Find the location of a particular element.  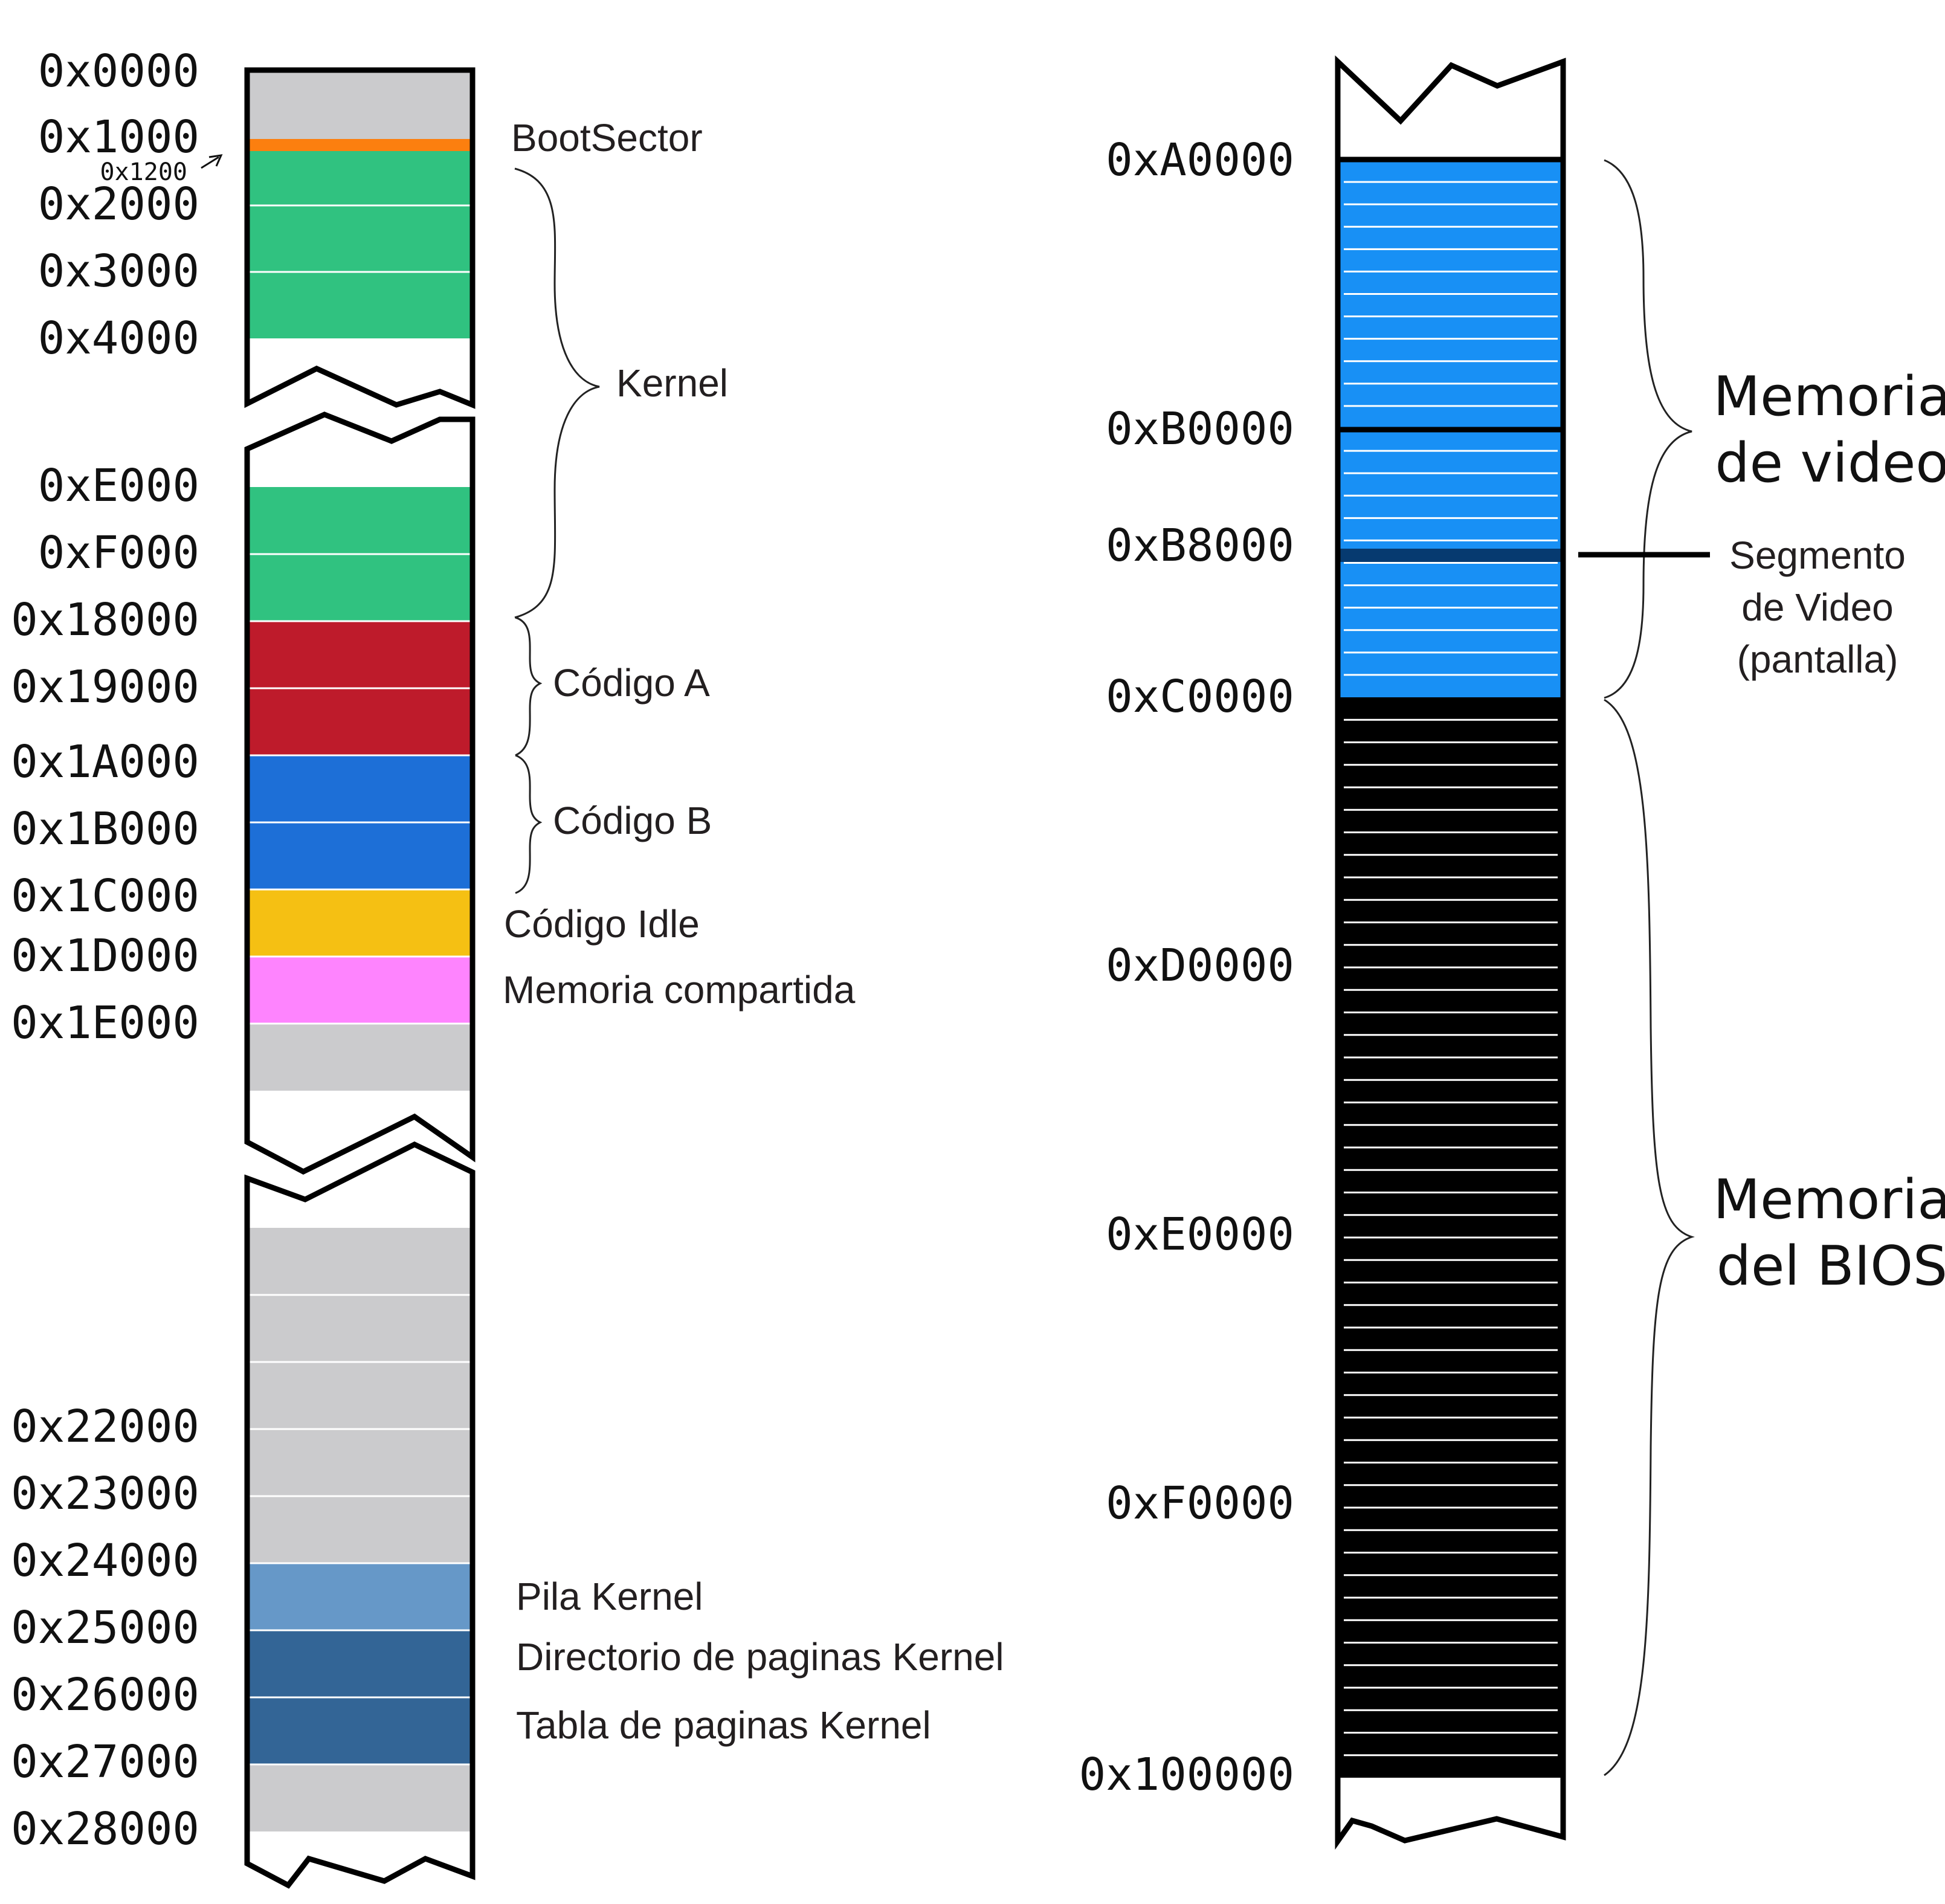

video-stripes is located at coordinates (1451, 428).